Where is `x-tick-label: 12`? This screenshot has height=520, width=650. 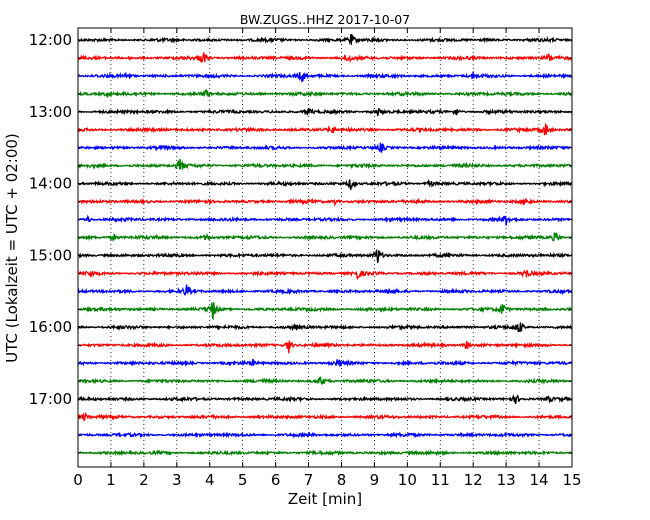 x-tick-label: 12 is located at coordinates (473, 480).